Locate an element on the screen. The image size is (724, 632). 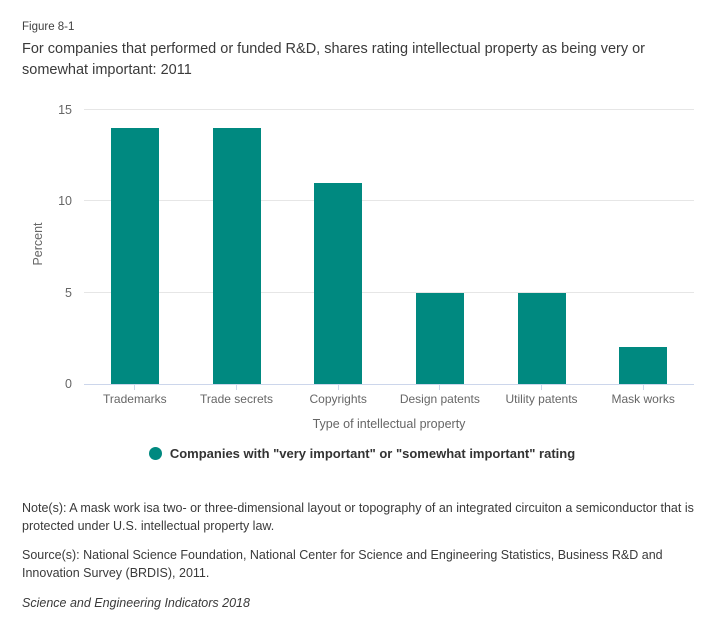
legend-marker-icon is located at coordinates (155, 453).